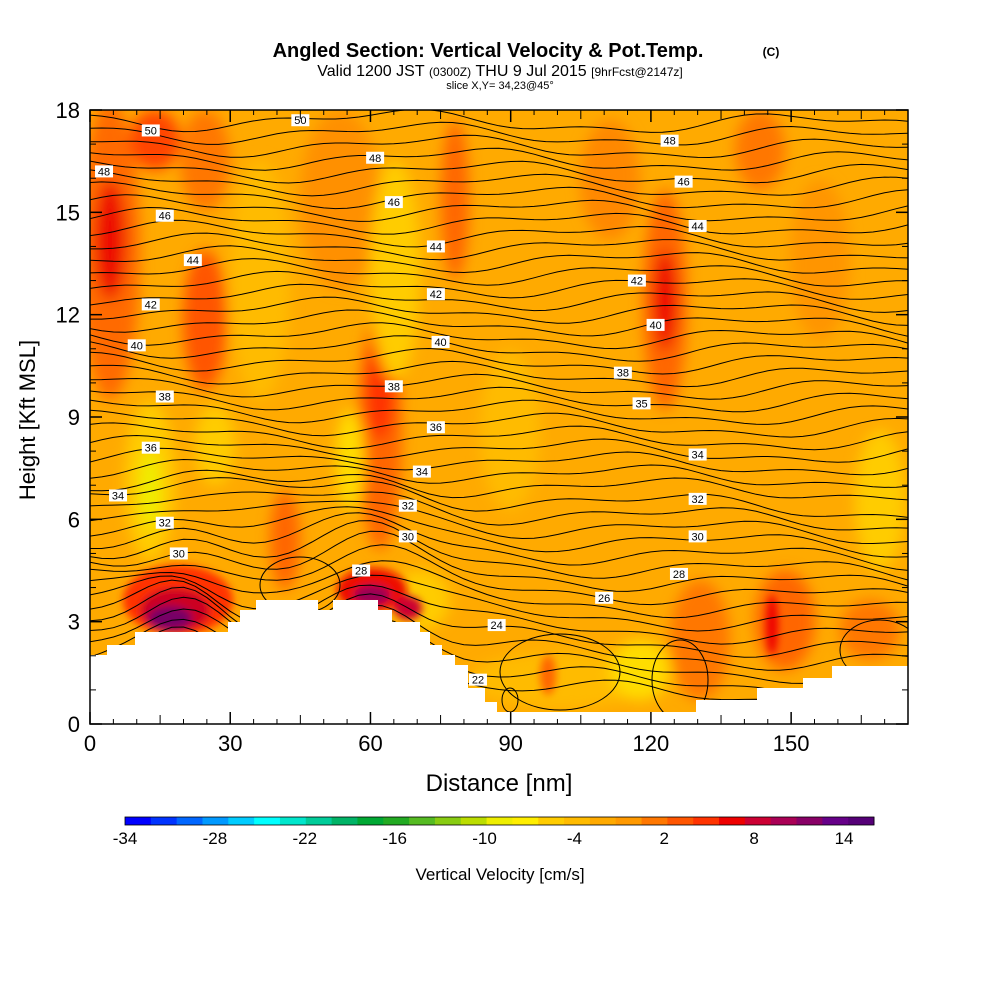 Image resolution: width=1000 pixels, height=1000 pixels. What do you see at coordinates (791, 743) in the screenshot?
I see `x-tick-label: 150` at bounding box center [791, 743].